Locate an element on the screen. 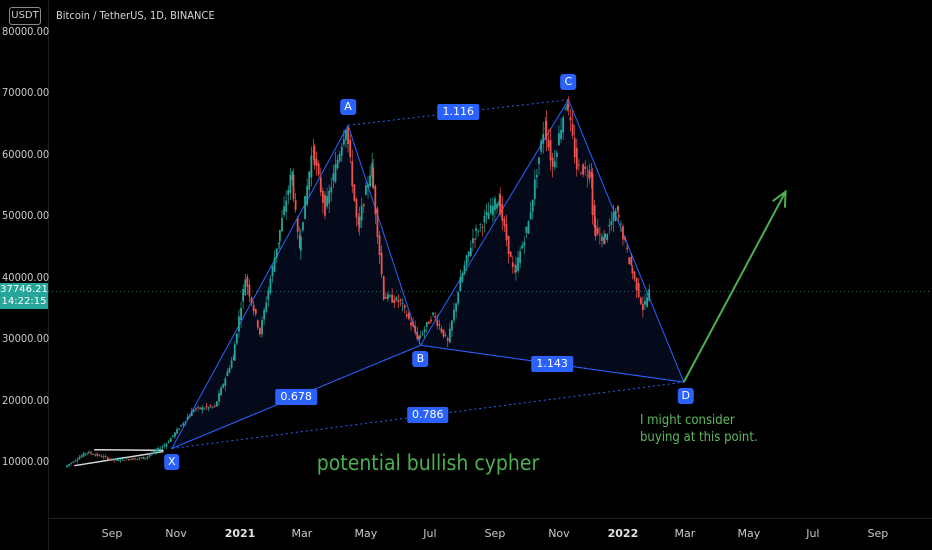 Image resolution: width=932 pixels, height=550 pixels. ratio-label: 0.678 is located at coordinates (296, 396).